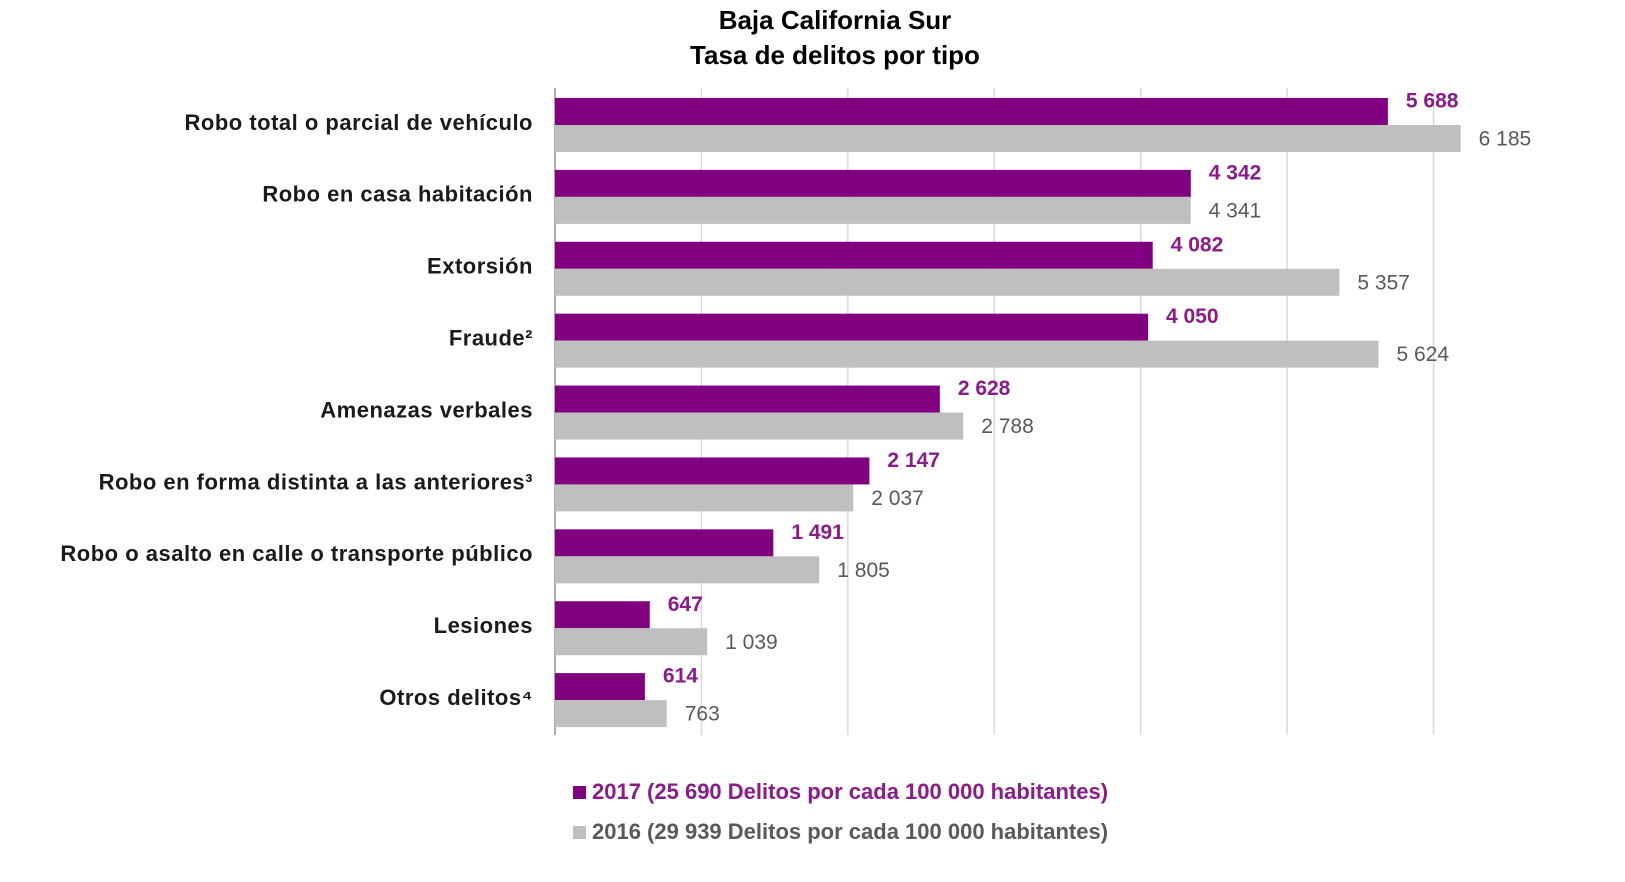  I want to click on y-tick-label: Robo en casa habitación, so click(397, 194).